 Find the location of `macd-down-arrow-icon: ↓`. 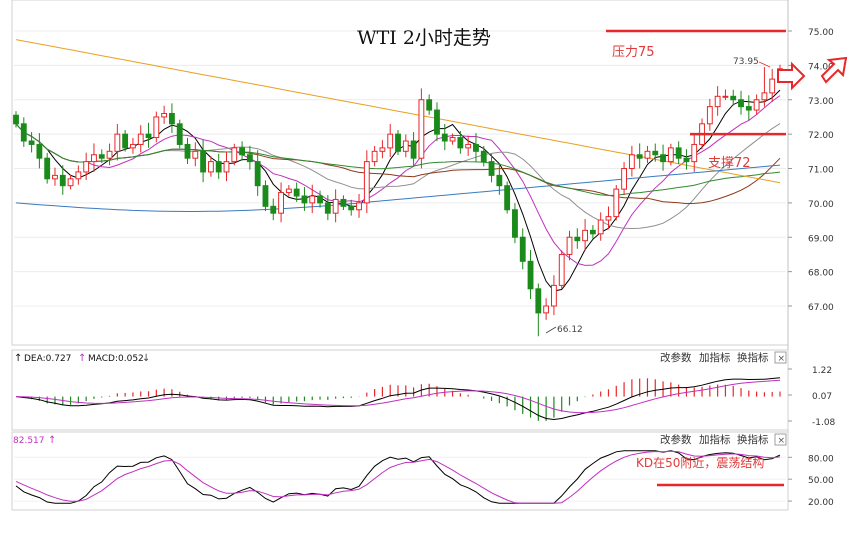

macd-down-arrow-icon: ↓ is located at coordinates (146, 358).